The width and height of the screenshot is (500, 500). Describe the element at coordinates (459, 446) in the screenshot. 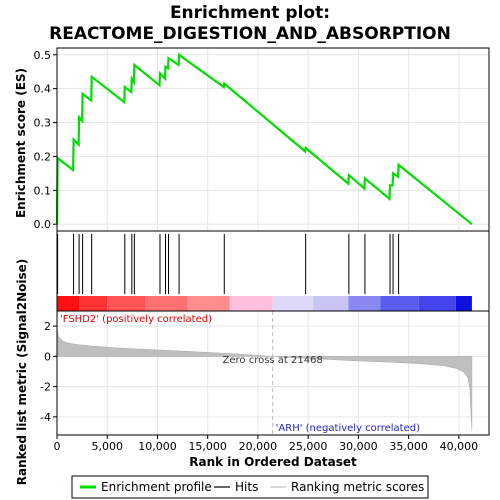

I see `x-tick-label: 40,000` at that location.